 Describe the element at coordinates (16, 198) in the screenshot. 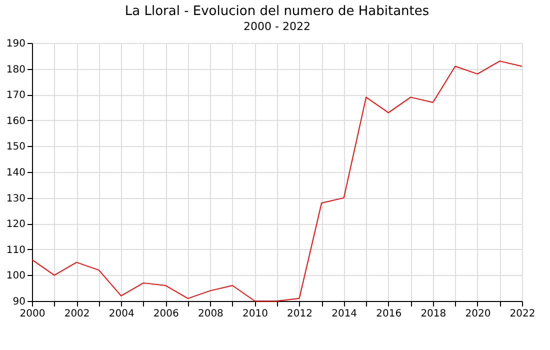

I see `y-tick-label: 130` at that location.